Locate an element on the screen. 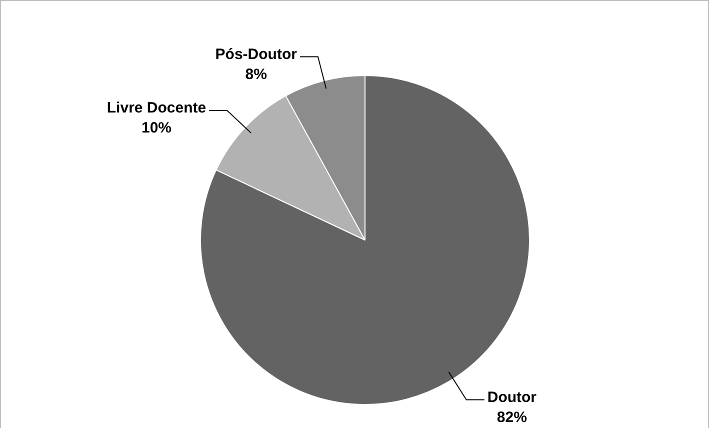  data-label: 82% is located at coordinates (511, 417).